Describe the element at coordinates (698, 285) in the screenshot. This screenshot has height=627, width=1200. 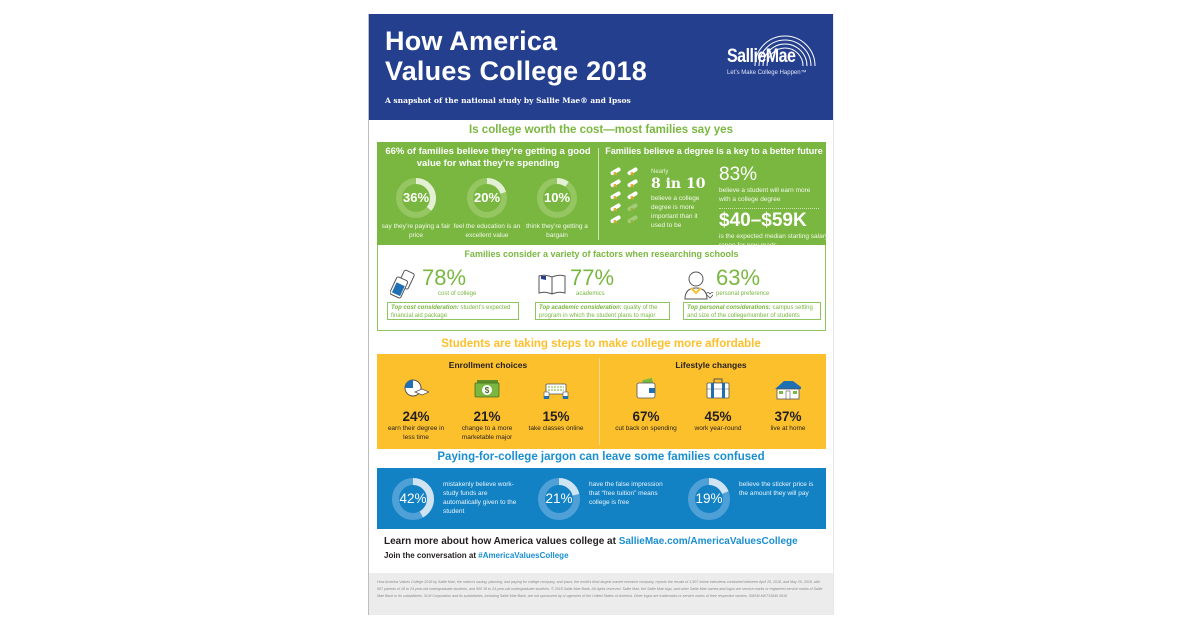
I see `person-heart-icon` at that location.